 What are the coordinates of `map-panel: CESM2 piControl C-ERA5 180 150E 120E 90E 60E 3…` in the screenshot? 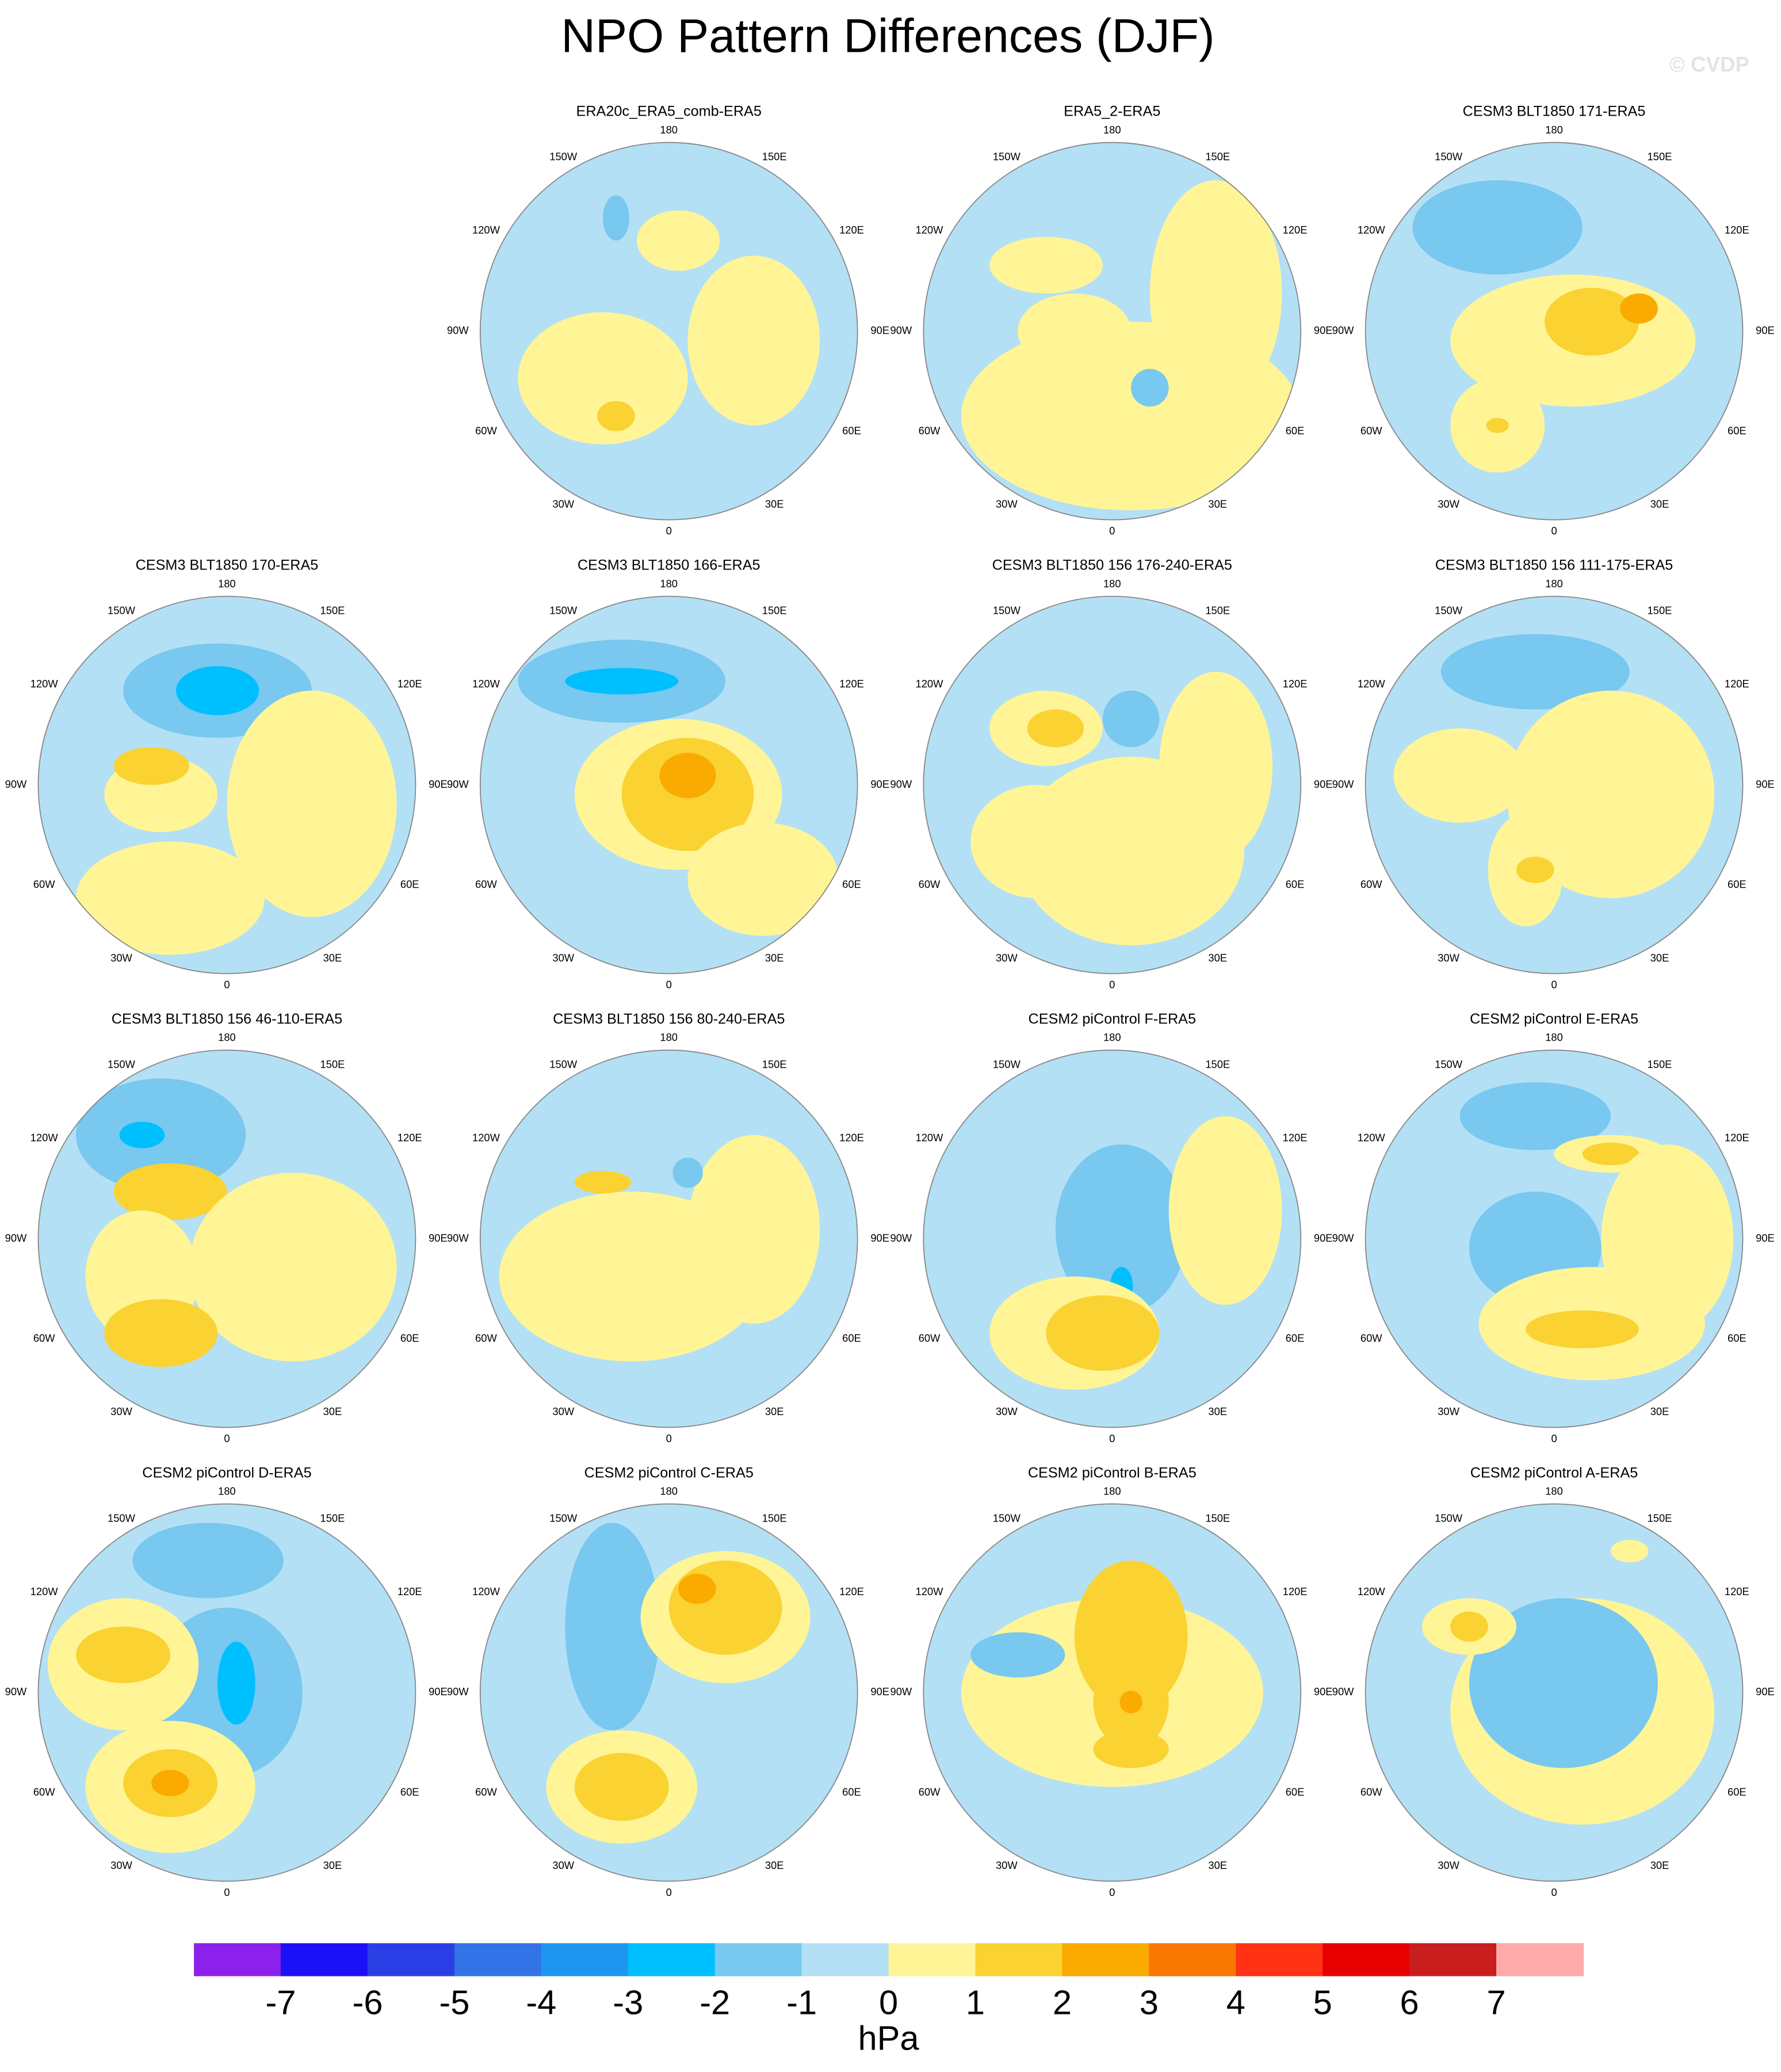 It's located at (668, 1682).